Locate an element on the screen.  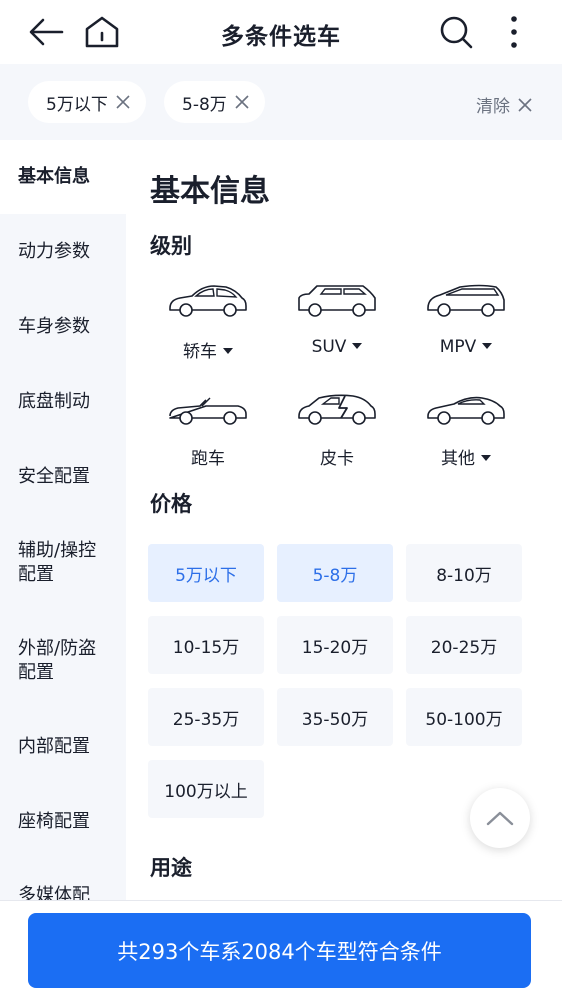
sidebar-item-interior: 内部配置 is located at coordinates (54, 746).